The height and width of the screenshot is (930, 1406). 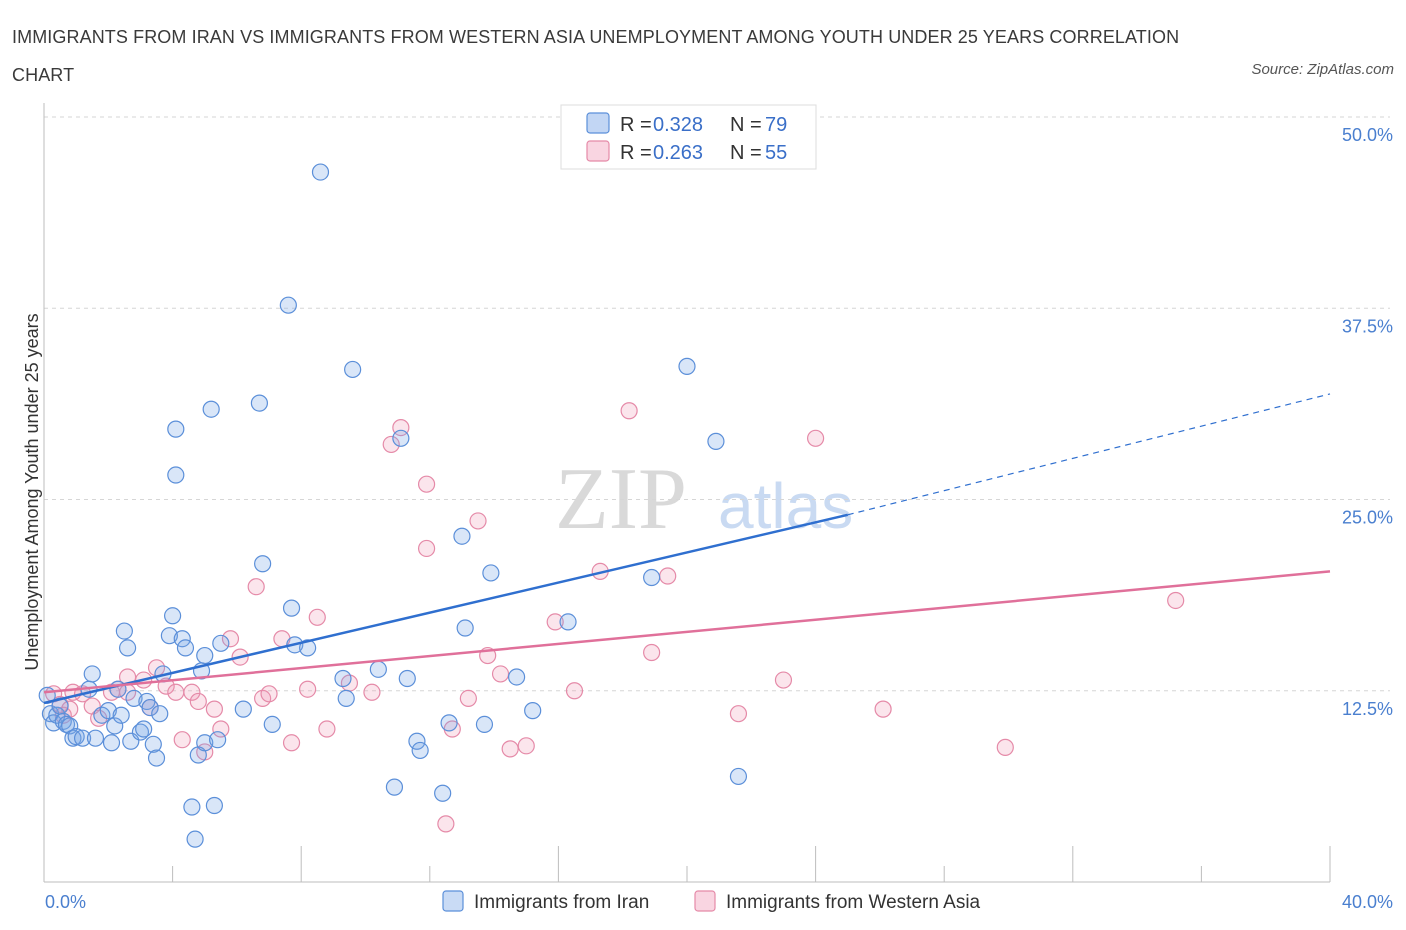 I want to click on y-tick-label-2: 37.5%, so click(x=1367, y=326).